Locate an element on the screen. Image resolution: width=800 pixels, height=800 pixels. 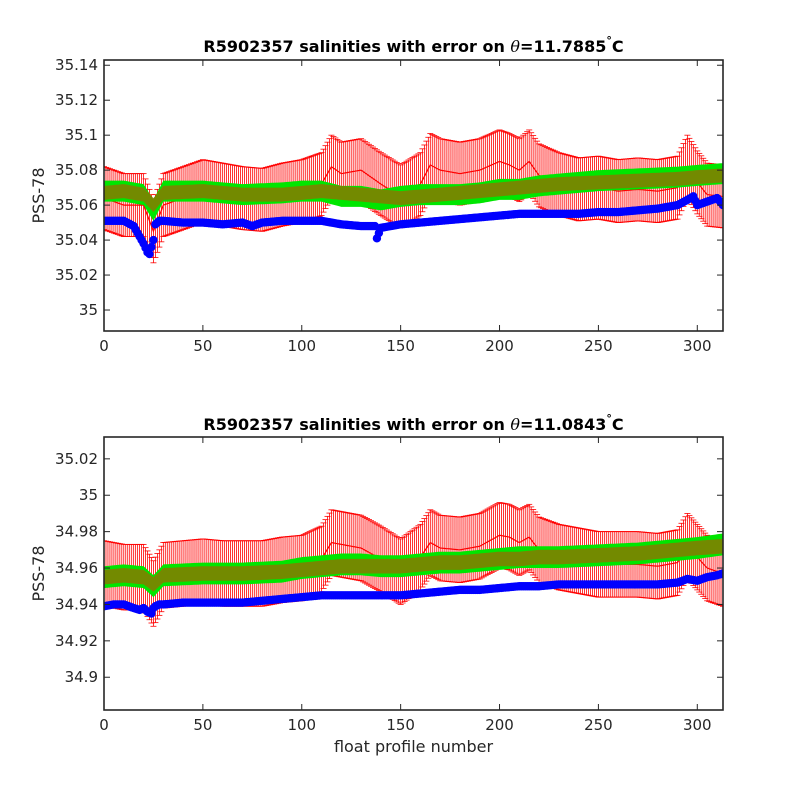
x-axis-label: float profile number is located at coordinates (414, 746).